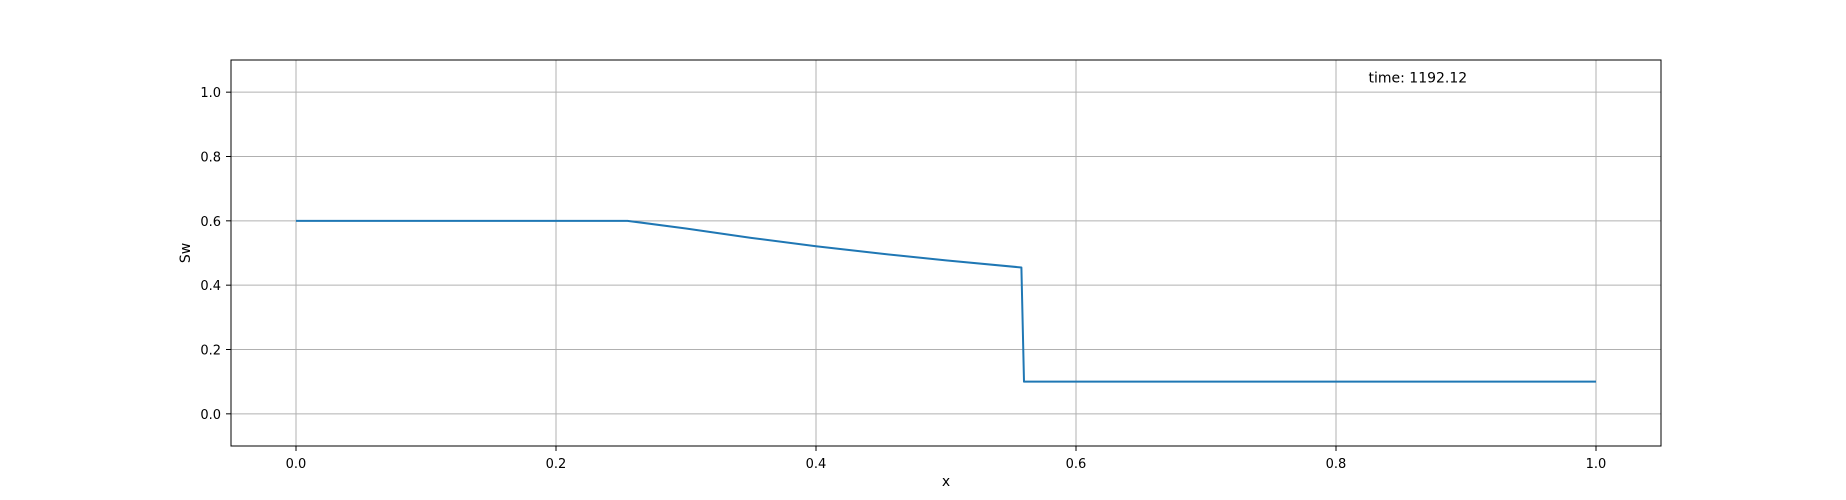  Describe the element at coordinates (946, 482) in the screenshot. I see `x-axis-label: x` at that location.